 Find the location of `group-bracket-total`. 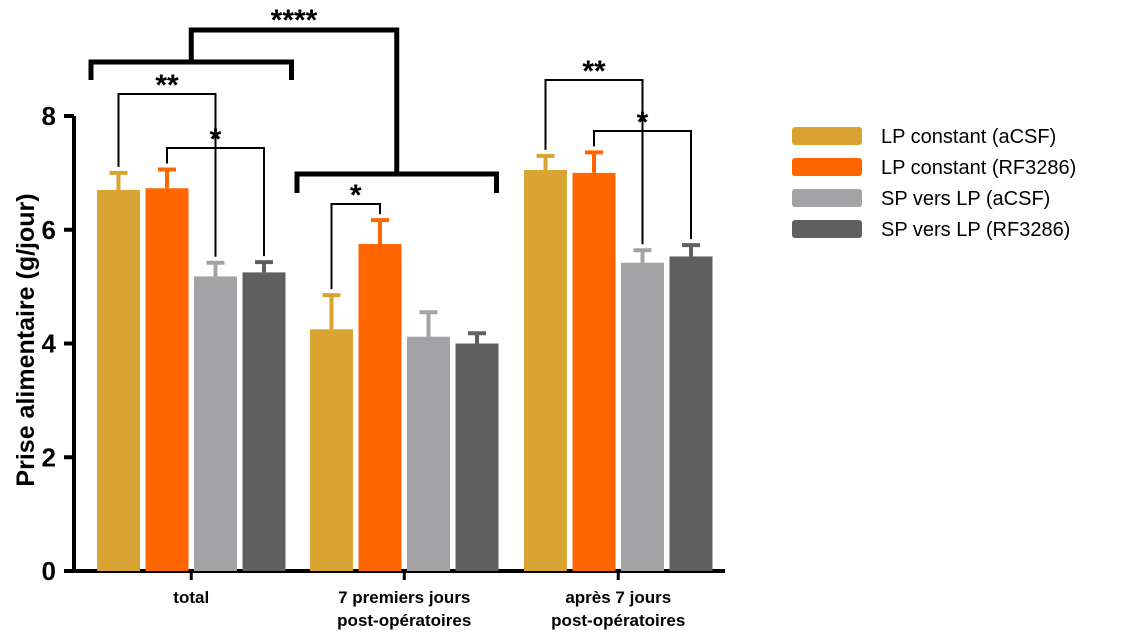

group-bracket-total is located at coordinates (191, 69).